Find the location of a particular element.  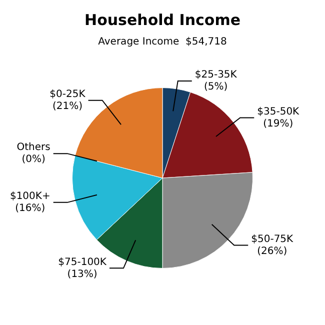

slice-label: $50-75K is located at coordinates (272, 239).